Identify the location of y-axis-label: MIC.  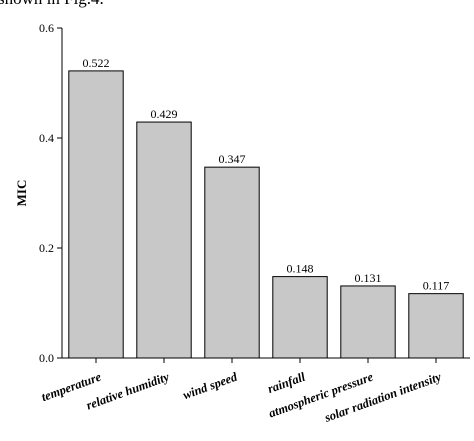
(21, 193).